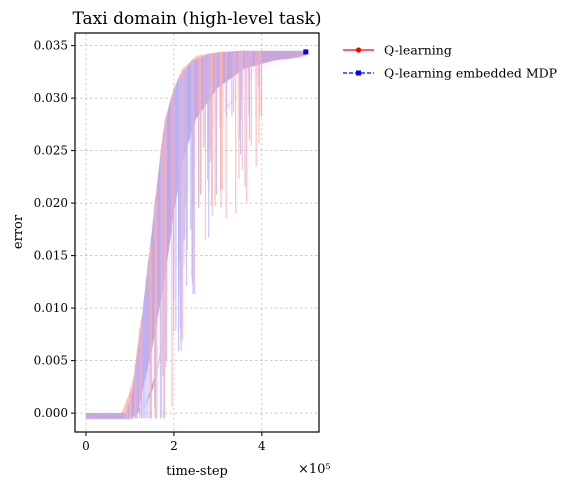 This screenshot has width=576, height=487. Describe the element at coordinates (470, 73) in the screenshot. I see `legend-label-q-learning-embedded-mdp: Q-learning embedded MDP` at that location.